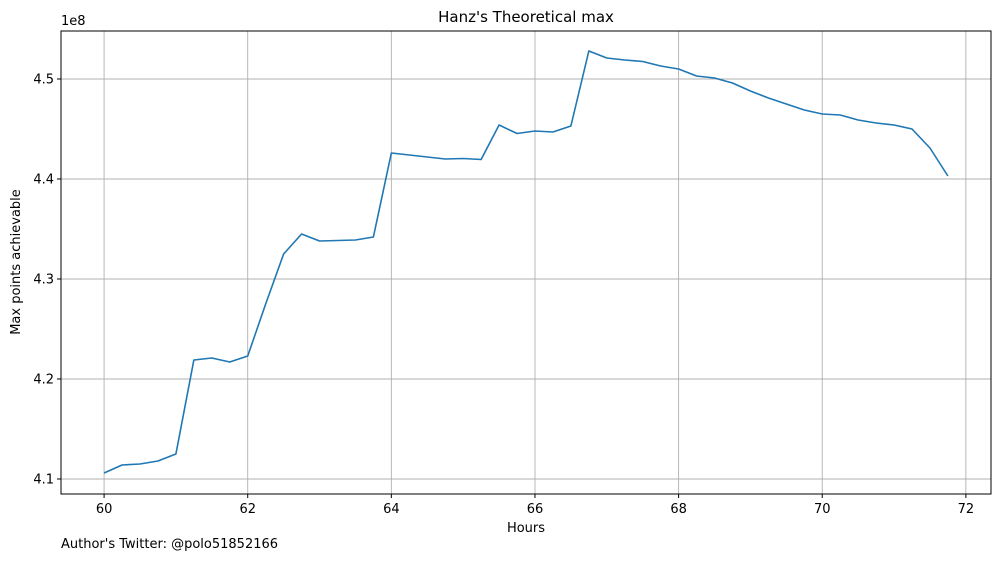  What do you see at coordinates (966, 509) in the screenshot?
I see `x-tick-label: 72` at bounding box center [966, 509].